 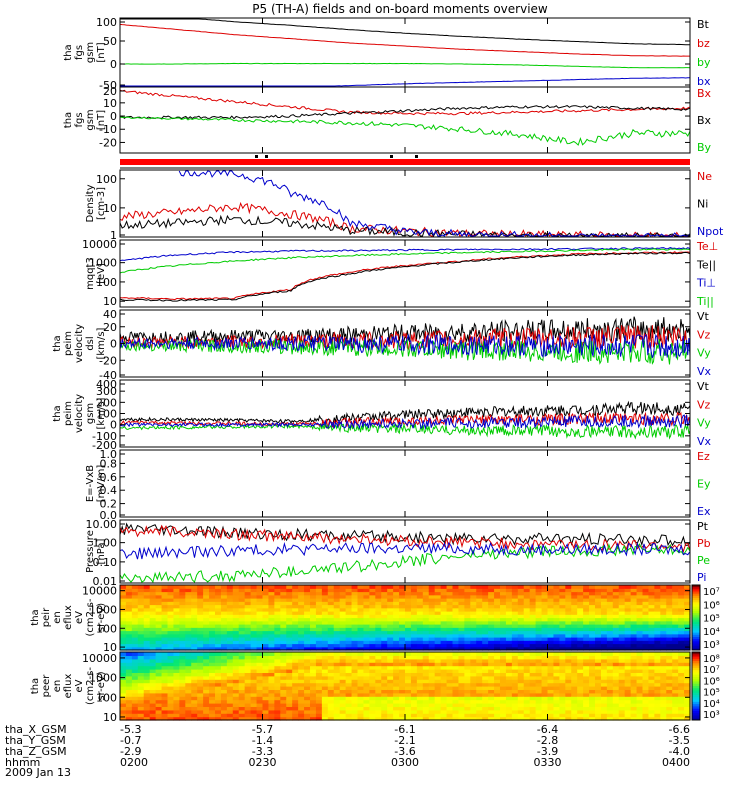 What do you see at coordinates (110, 208) in the screenshot?
I see `y-tick-label: 10` at bounding box center [110, 208].